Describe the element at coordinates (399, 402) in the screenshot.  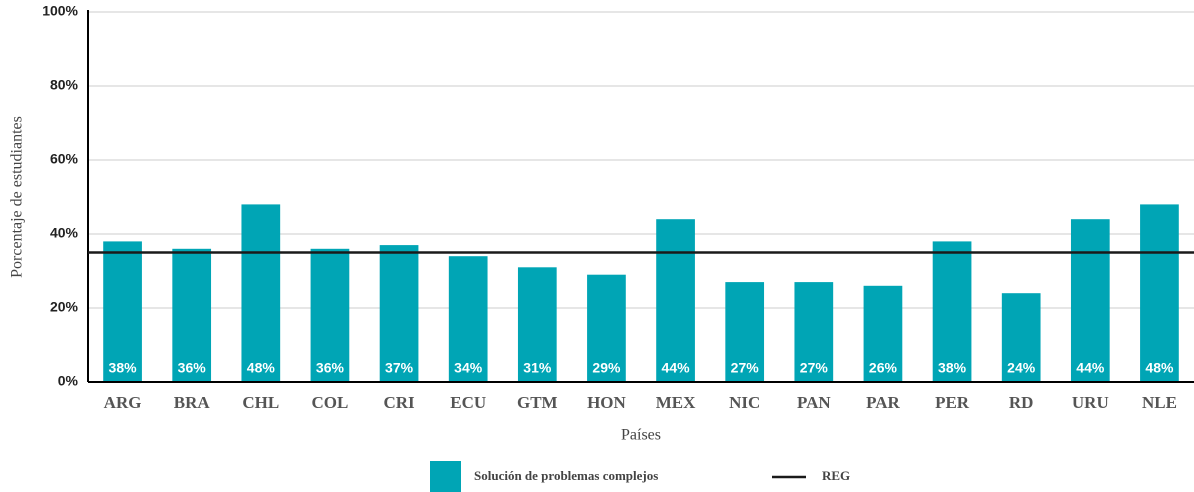
I see `x-tick-label: CRI` at that location.